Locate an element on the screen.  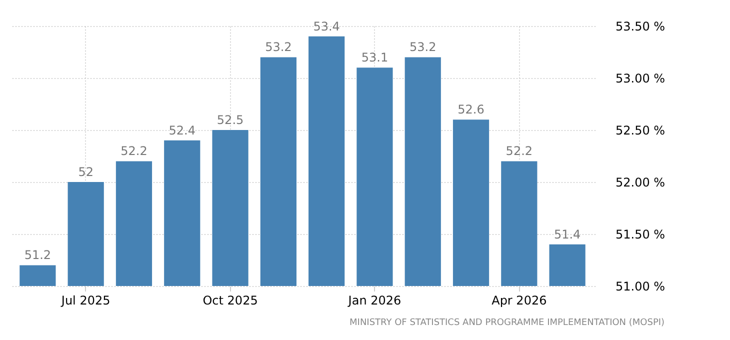
data-label: 53.4 is located at coordinates (326, 26).